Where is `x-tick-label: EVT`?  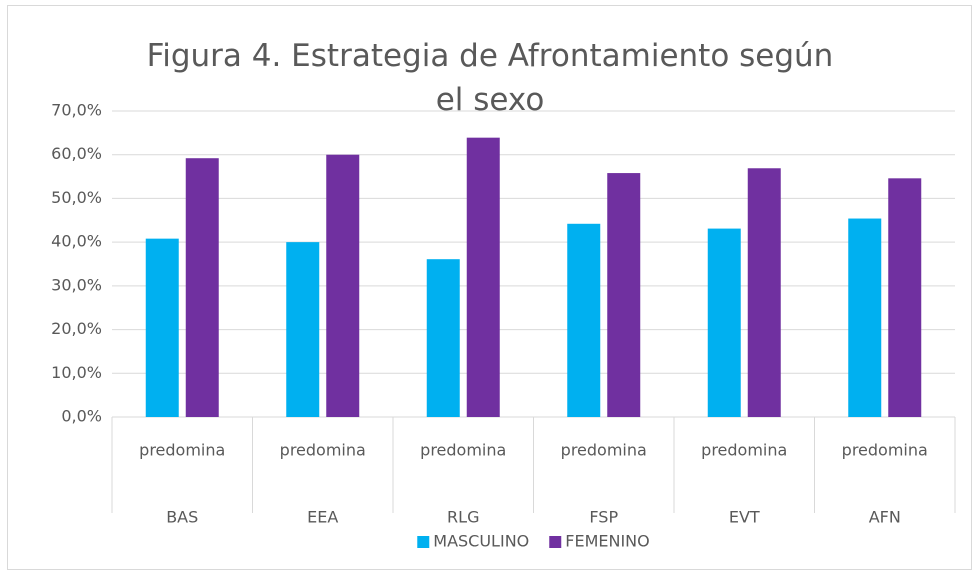 x-tick-label: EVT is located at coordinates (744, 517).